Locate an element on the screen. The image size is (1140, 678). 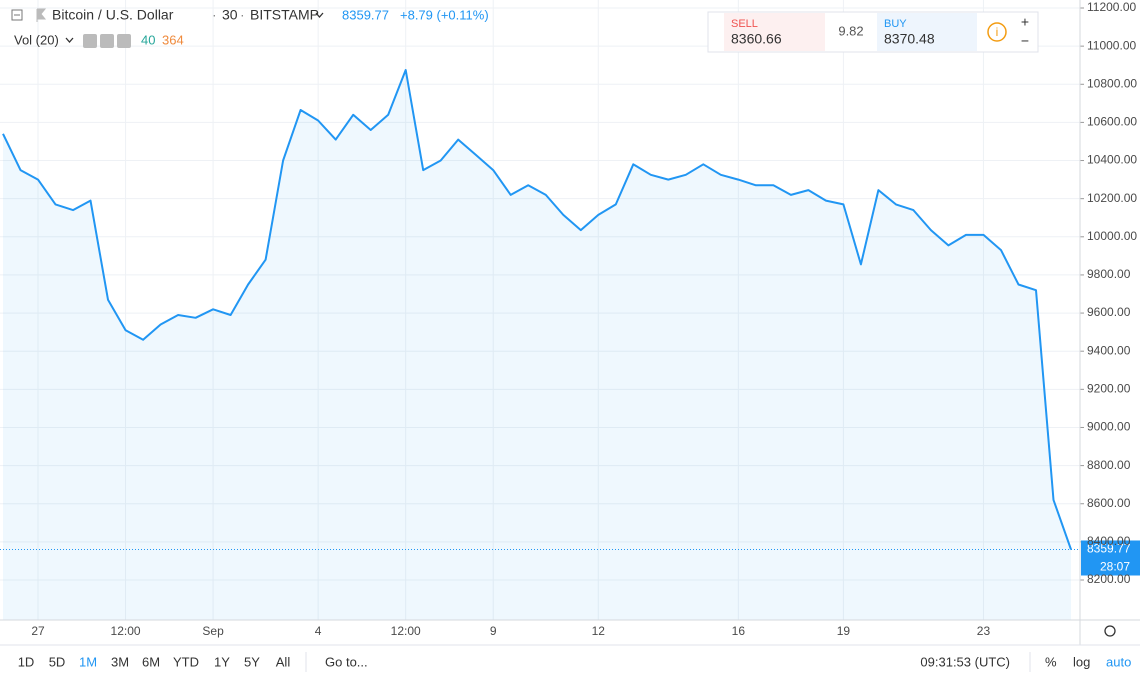
x-tick-label: 23 is located at coordinates (984, 631).